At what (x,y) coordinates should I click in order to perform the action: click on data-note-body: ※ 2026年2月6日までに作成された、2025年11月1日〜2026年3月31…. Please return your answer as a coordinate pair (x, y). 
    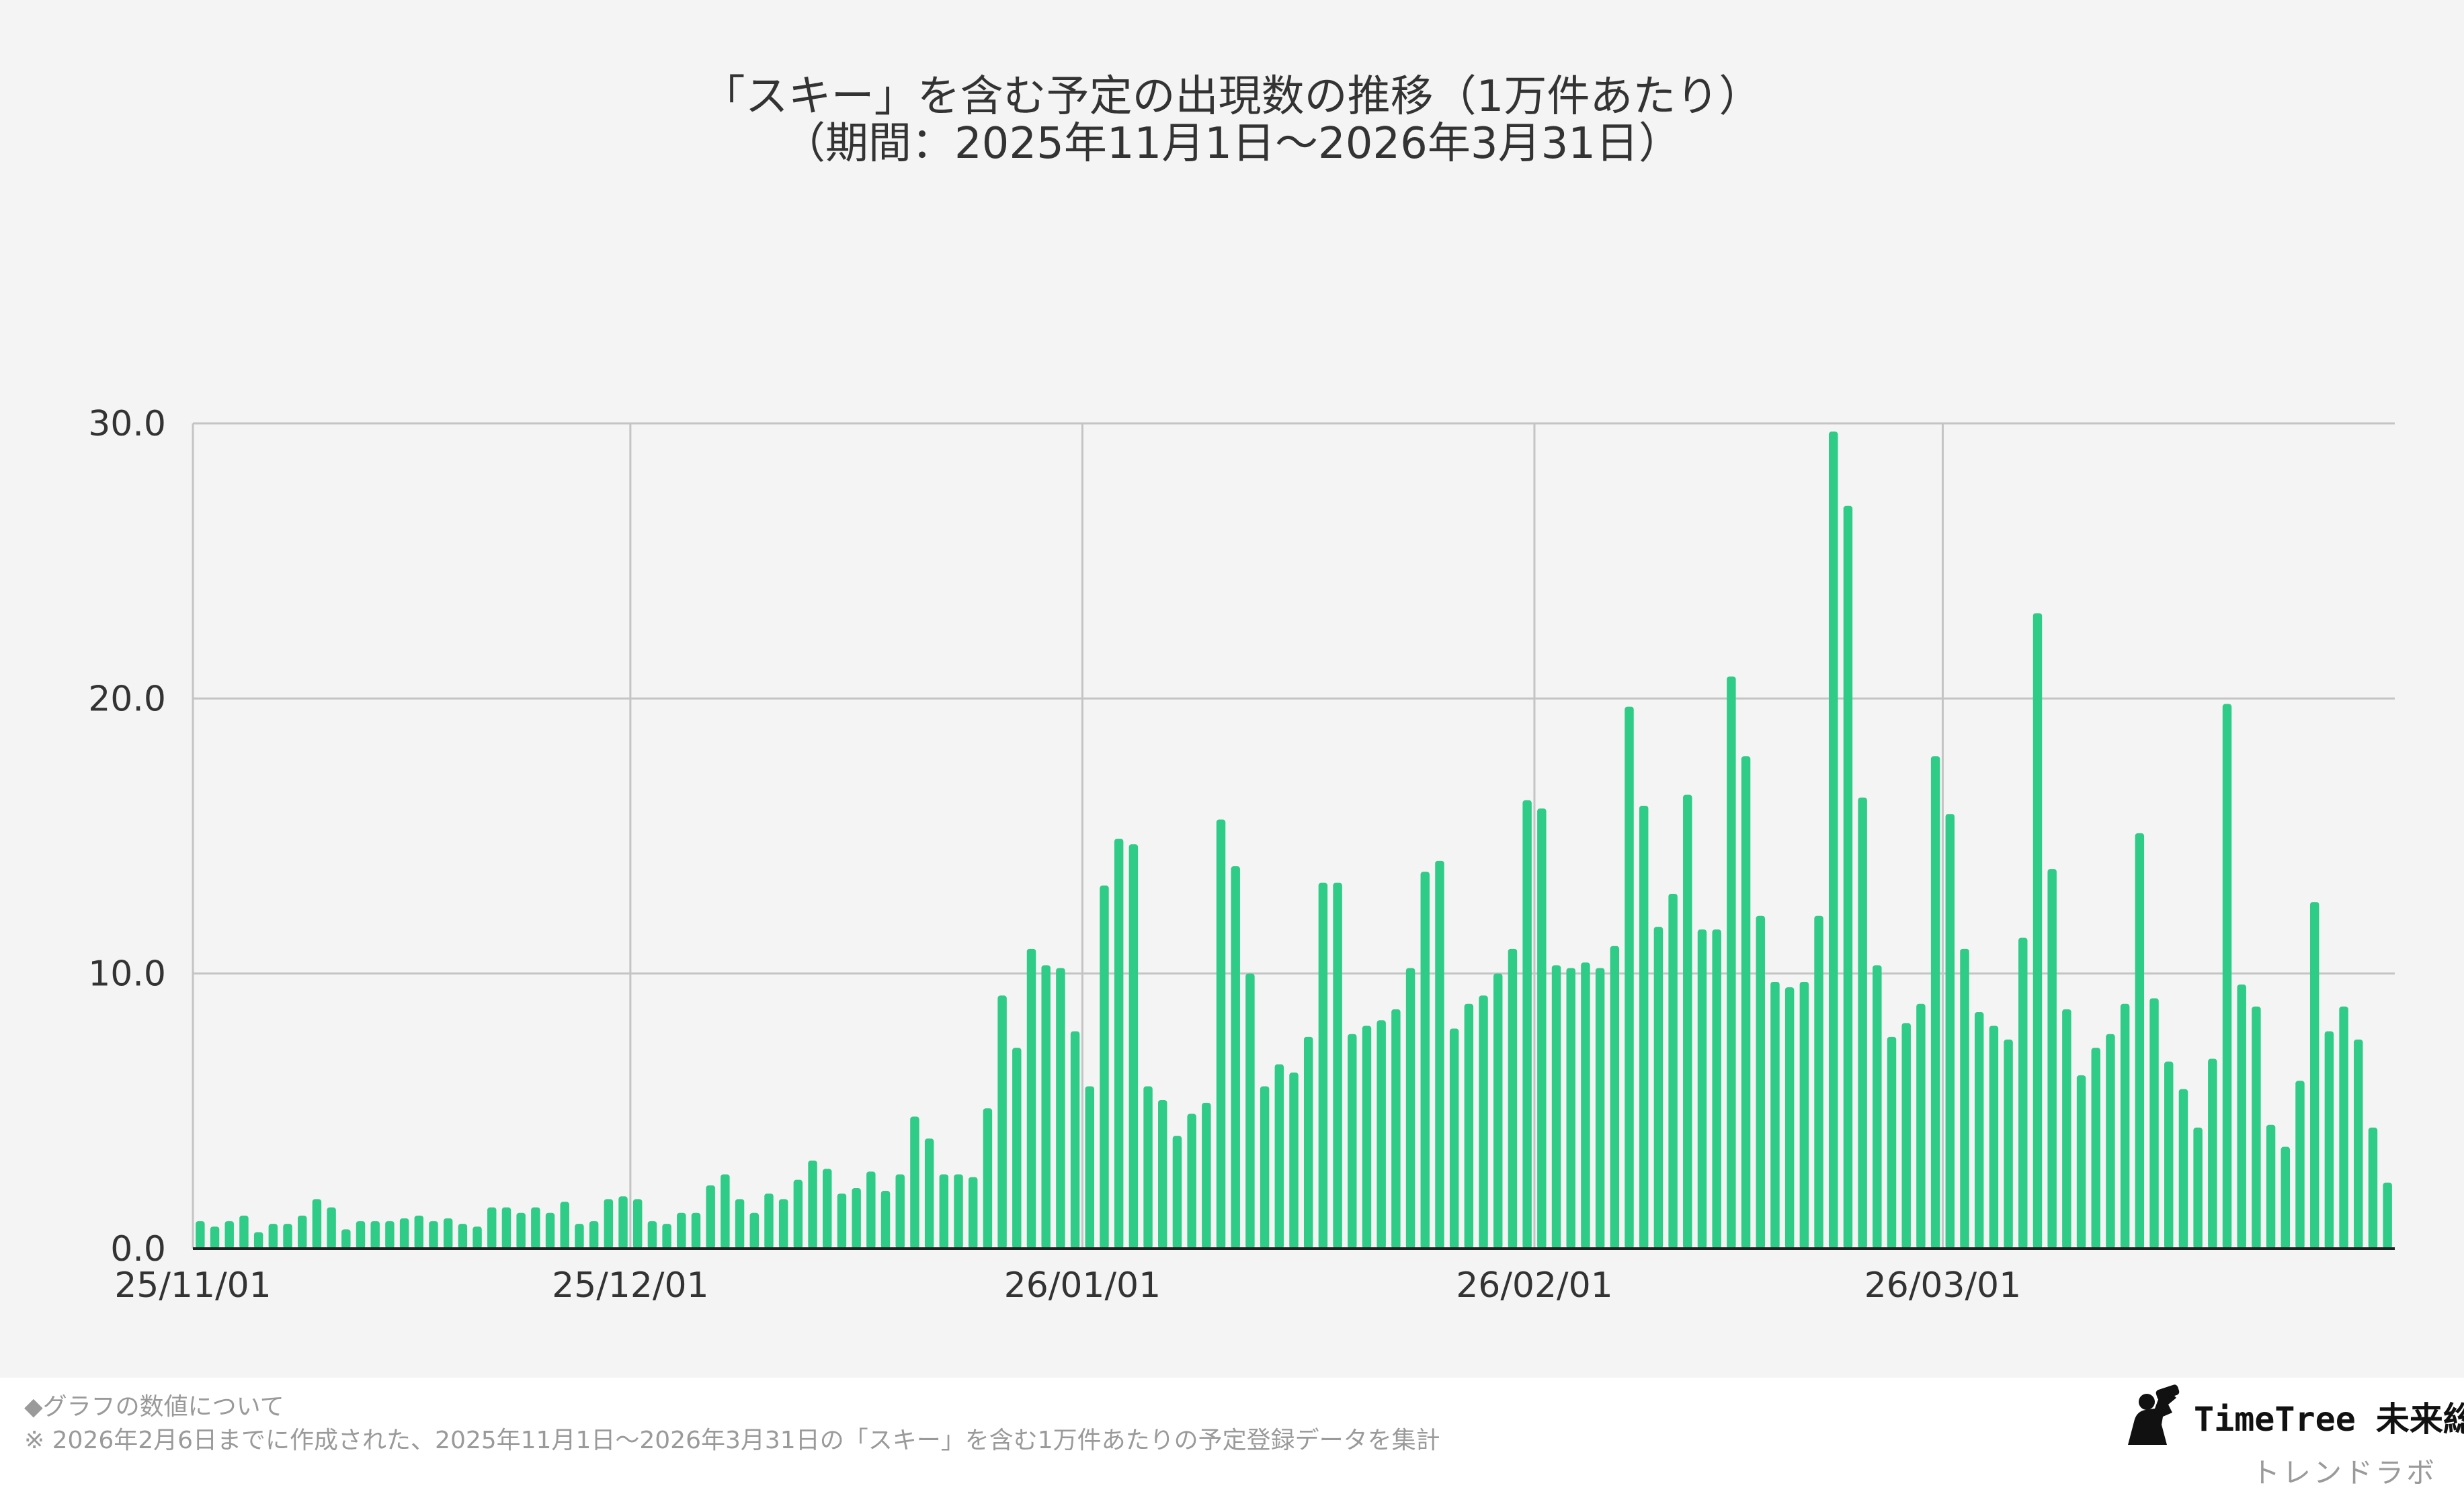
    Looking at the image, I should click on (732, 1440).